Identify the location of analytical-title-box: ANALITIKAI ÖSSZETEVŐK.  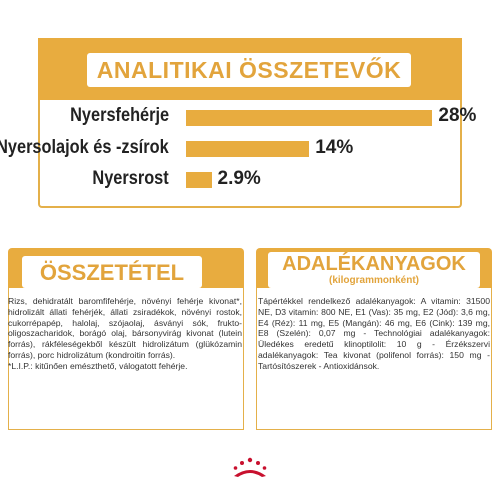
(249, 70).